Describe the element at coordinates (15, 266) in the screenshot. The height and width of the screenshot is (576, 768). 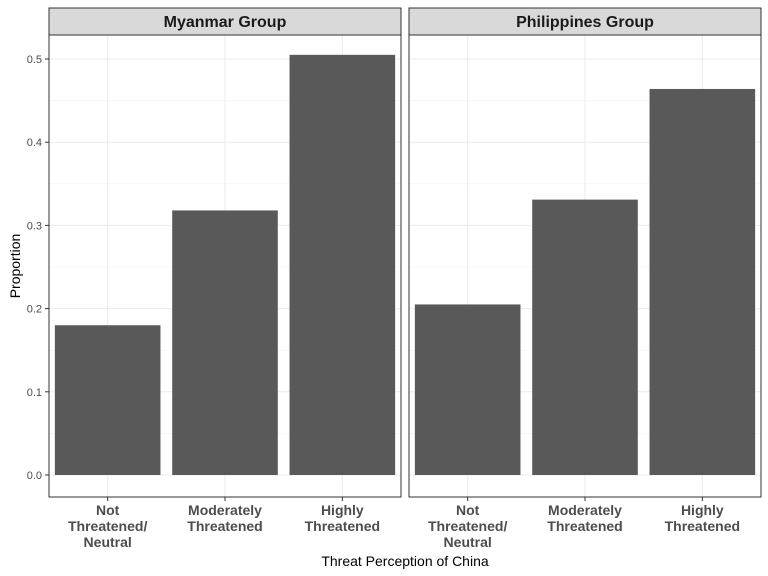
I see `y-axis-title: Proportion` at that location.